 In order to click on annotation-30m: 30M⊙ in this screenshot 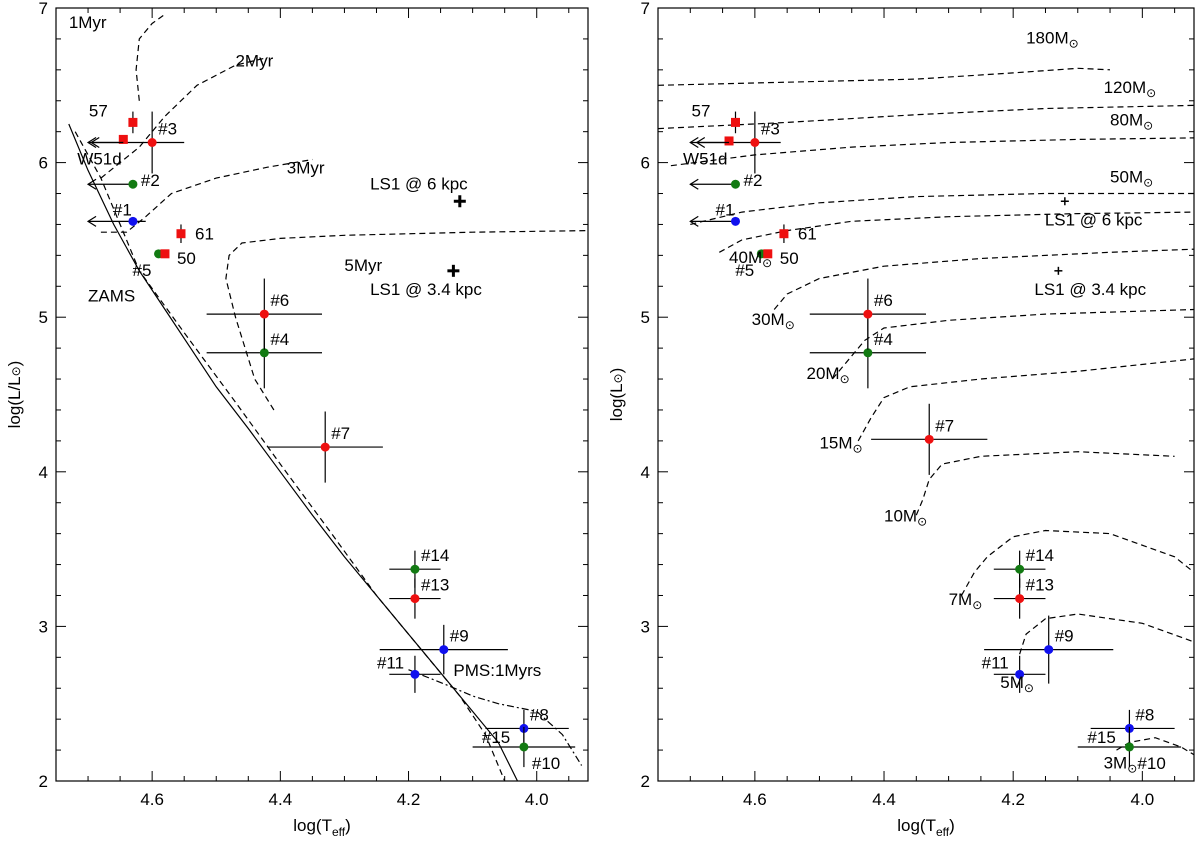, I will do `click(773, 321)`.